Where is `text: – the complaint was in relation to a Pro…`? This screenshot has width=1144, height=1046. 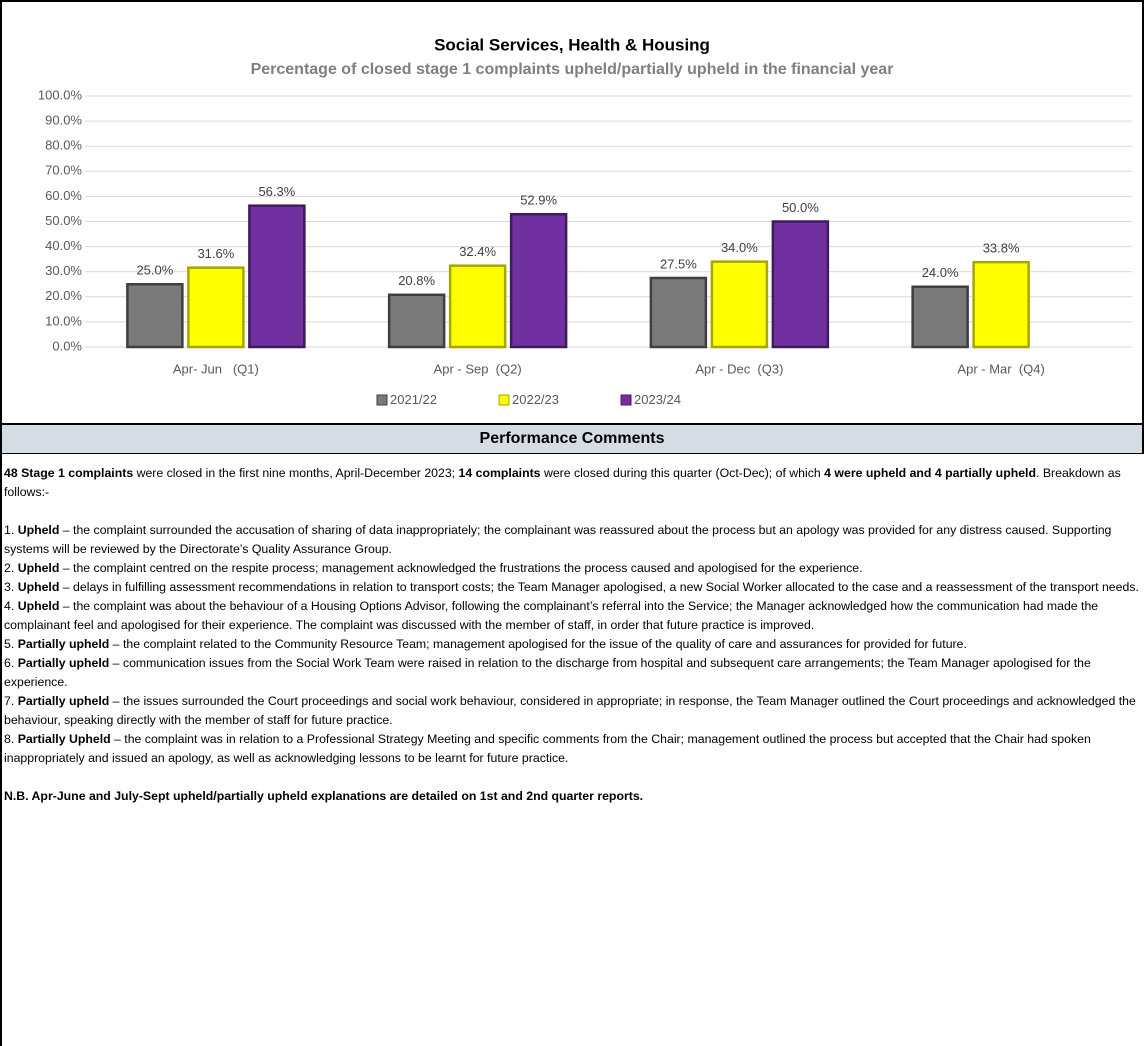 text: – the complaint was in relation to a Pro… is located at coordinates (547, 748).